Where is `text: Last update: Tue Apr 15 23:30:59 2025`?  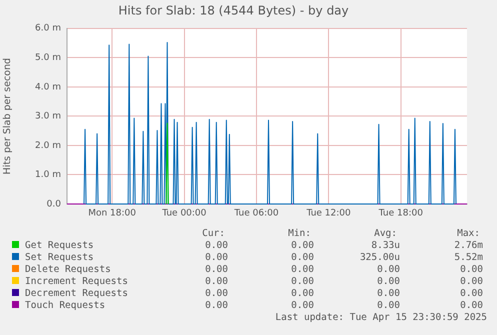 text: Last update: Tue Apr 15 23:30:59 2025 is located at coordinates (381, 318).